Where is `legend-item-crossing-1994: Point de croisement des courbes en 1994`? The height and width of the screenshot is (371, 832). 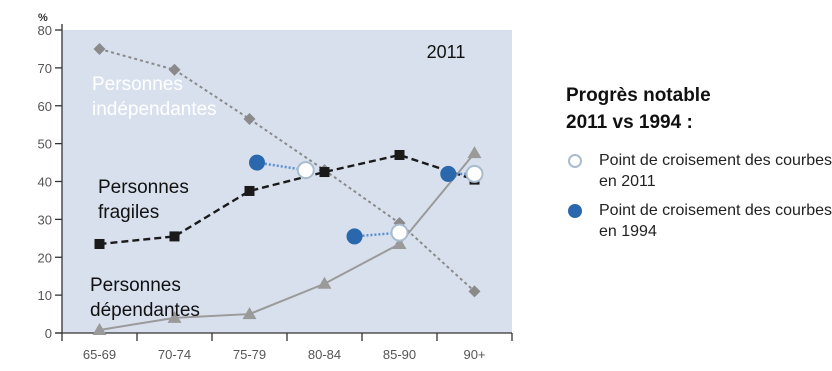
legend-item-crossing-1994: Point de croisement des courbes en 1994 is located at coordinates (699, 221).